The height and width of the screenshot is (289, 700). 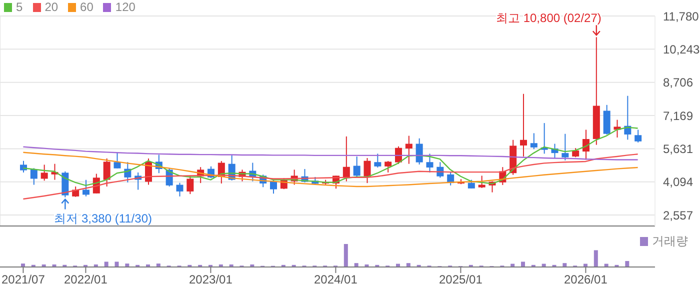 I want to click on x-tick-label: 2023/01, so click(x=211, y=279).